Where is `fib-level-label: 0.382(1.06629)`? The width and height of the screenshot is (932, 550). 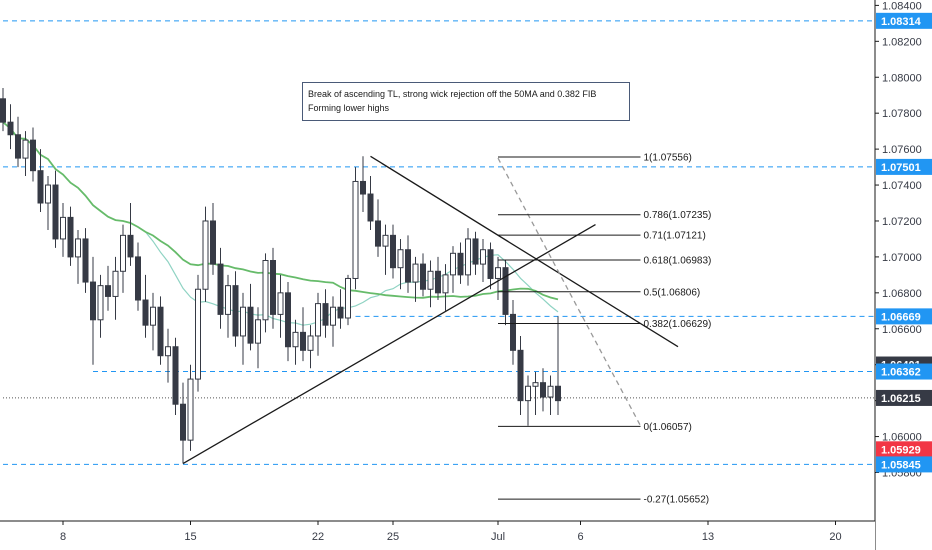
fib-level-label: 0.382(1.06629) is located at coordinates (678, 324).